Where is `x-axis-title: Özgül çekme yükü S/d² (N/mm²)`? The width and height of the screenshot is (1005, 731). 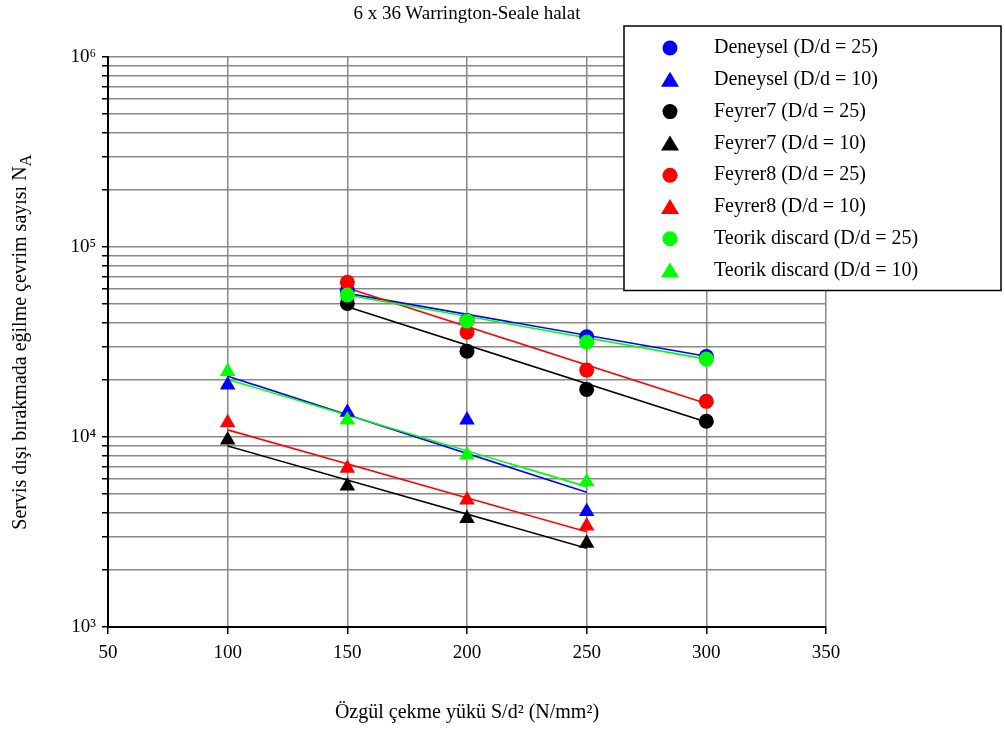
x-axis-title: Özgül çekme yükü S/d² (N/mm²) is located at coordinates (467, 711).